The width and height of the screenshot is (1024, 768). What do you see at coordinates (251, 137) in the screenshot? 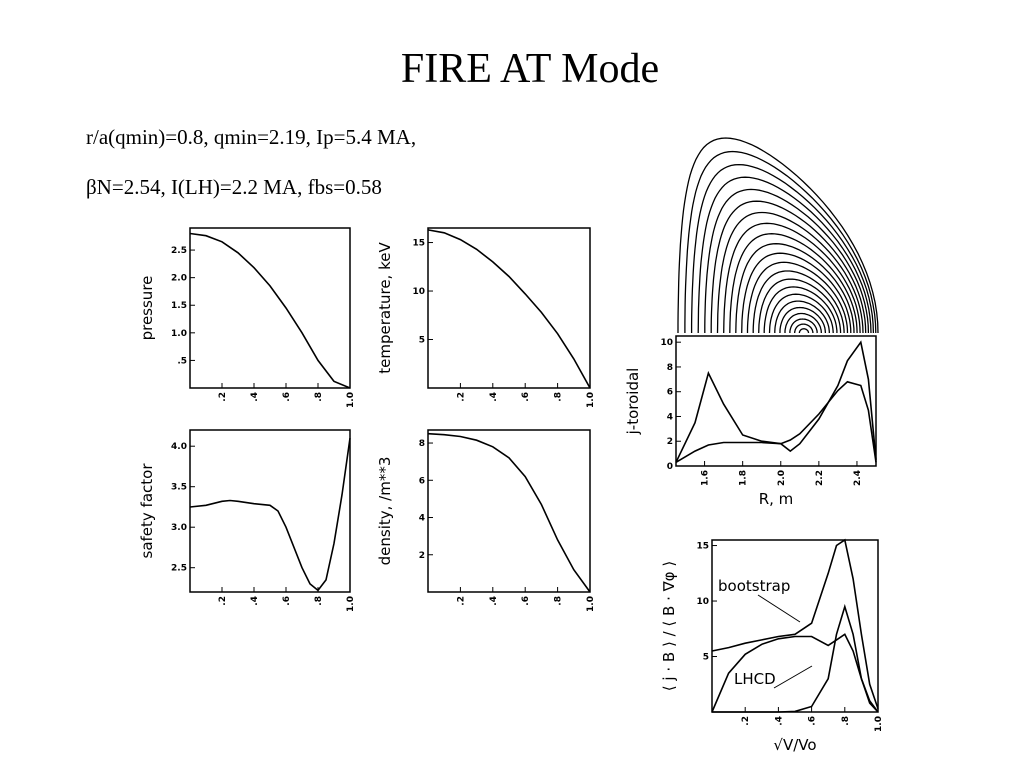
I see `parameters: r/a(qmin)=0.8, qmin=2.19, Ip=5.4 MA,` at bounding box center [251, 137].